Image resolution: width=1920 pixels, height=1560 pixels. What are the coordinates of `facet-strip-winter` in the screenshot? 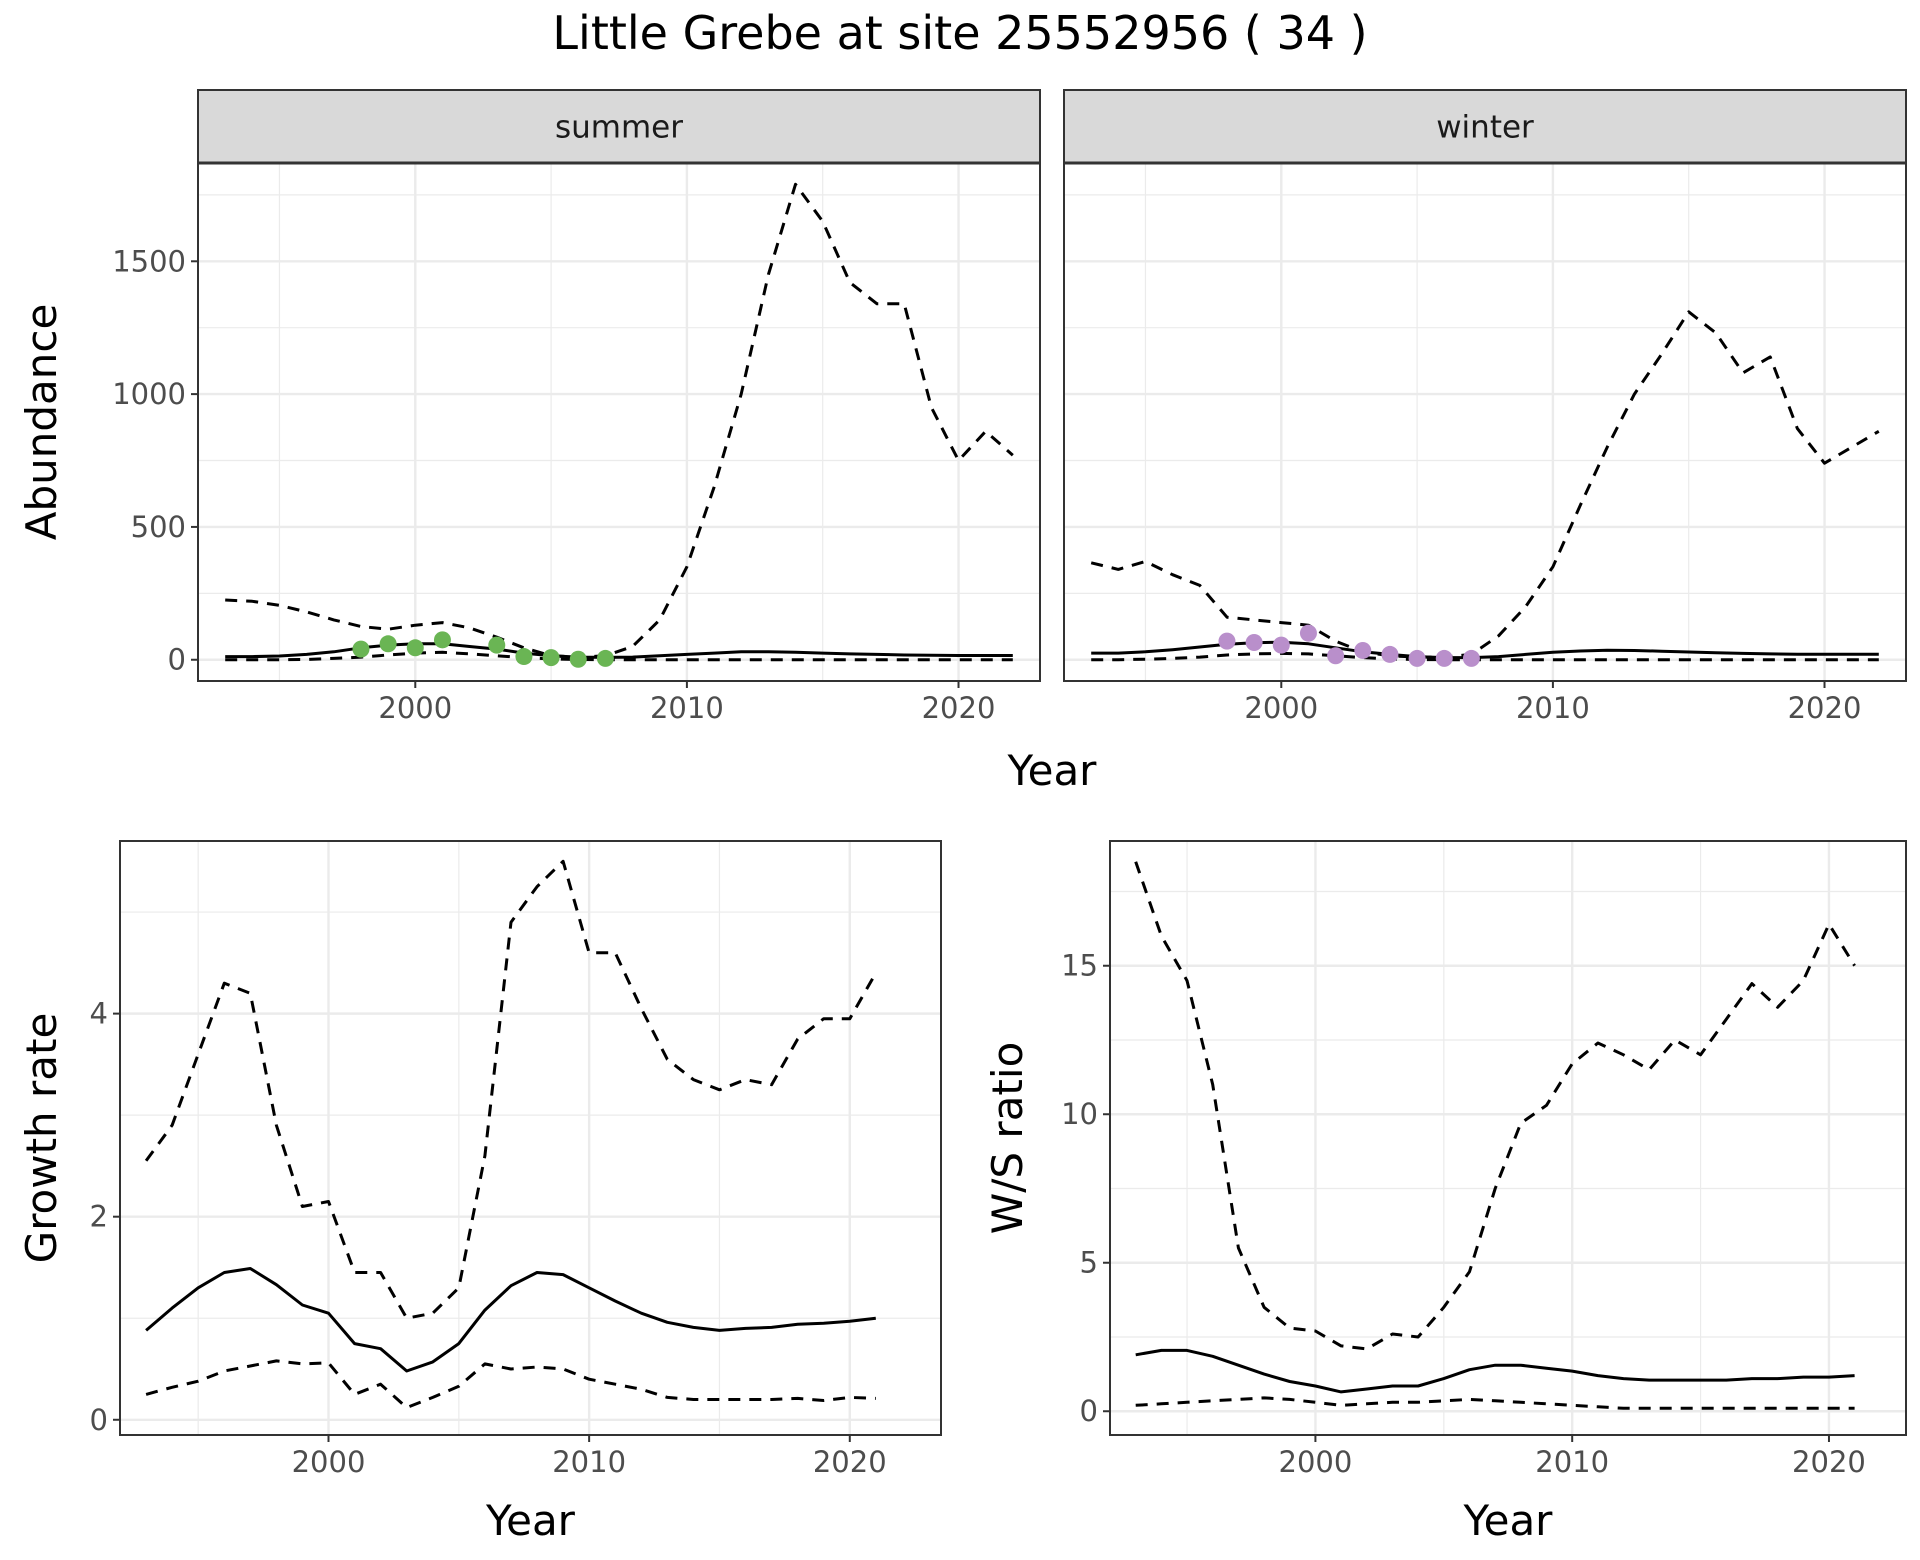 It's located at (1485, 126).